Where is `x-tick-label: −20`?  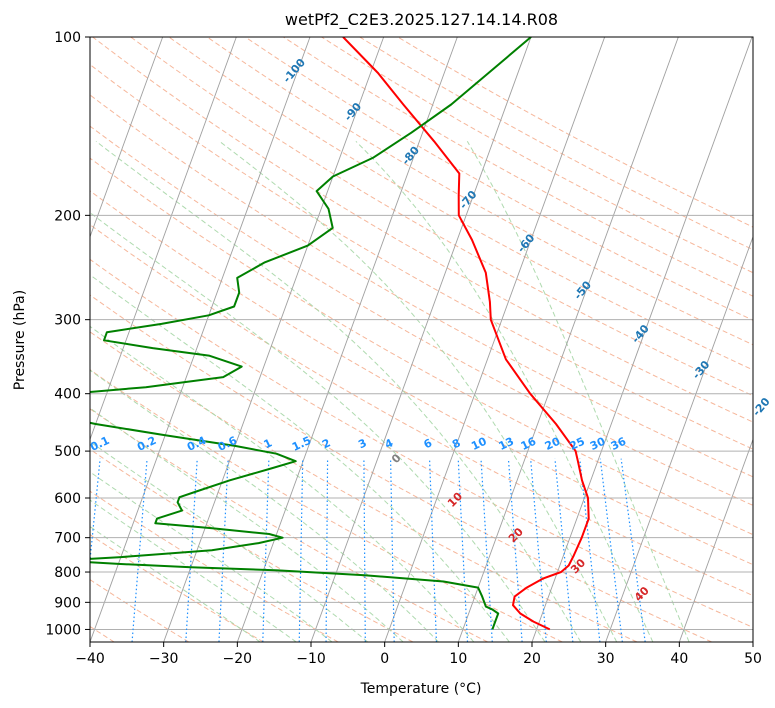 x-tick-label: −20 is located at coordinates (238, 659).